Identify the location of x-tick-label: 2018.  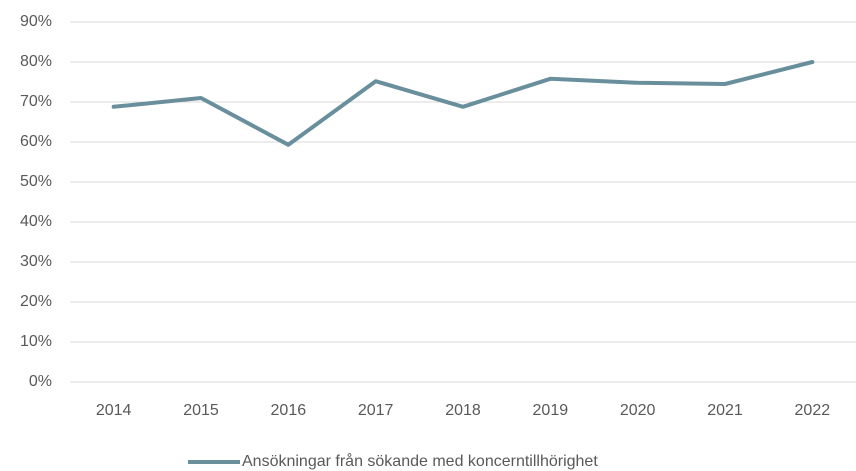
(463, 410).